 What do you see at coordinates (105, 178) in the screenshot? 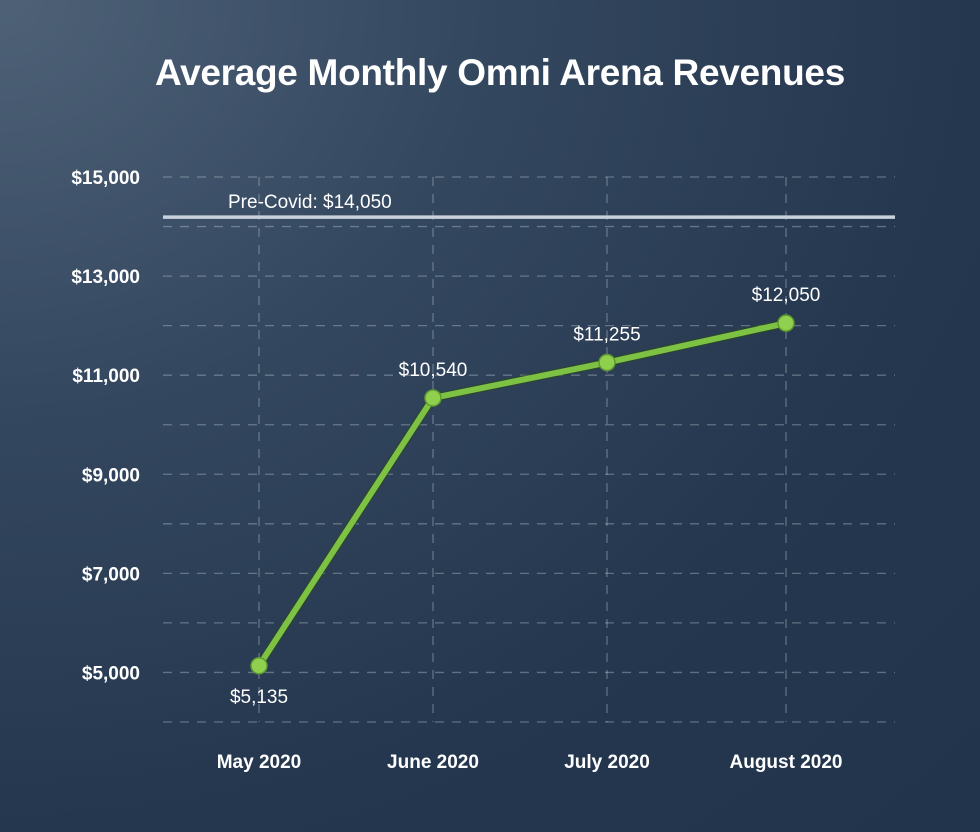
I see `y-tick-label: $15,000` at bounding box center [105, 178].